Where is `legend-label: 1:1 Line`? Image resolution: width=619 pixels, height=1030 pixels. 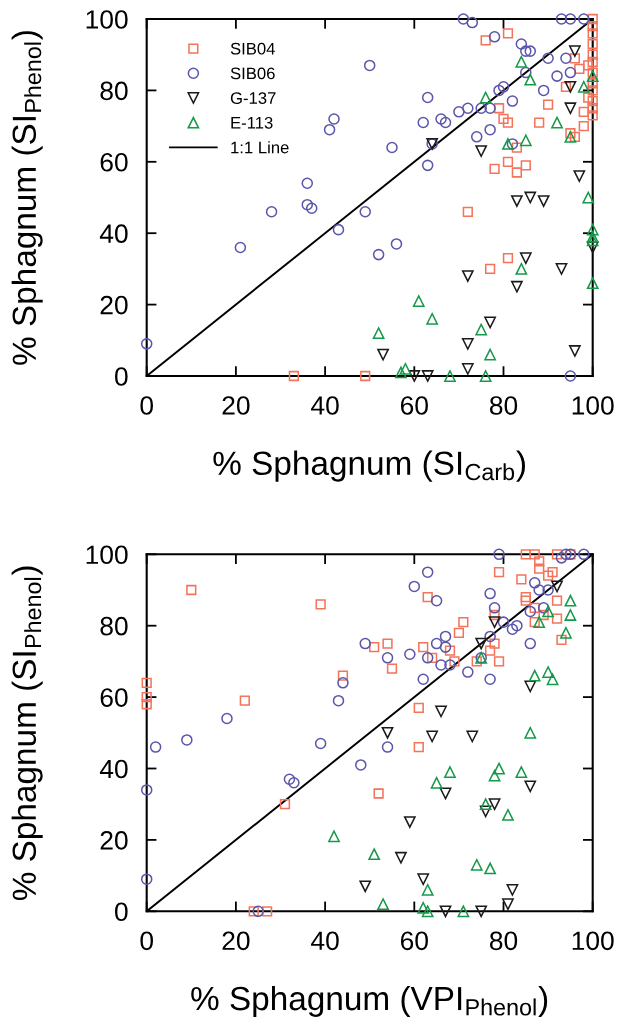 legend-label: 1:1 Line is located at coordinates (260, 147).